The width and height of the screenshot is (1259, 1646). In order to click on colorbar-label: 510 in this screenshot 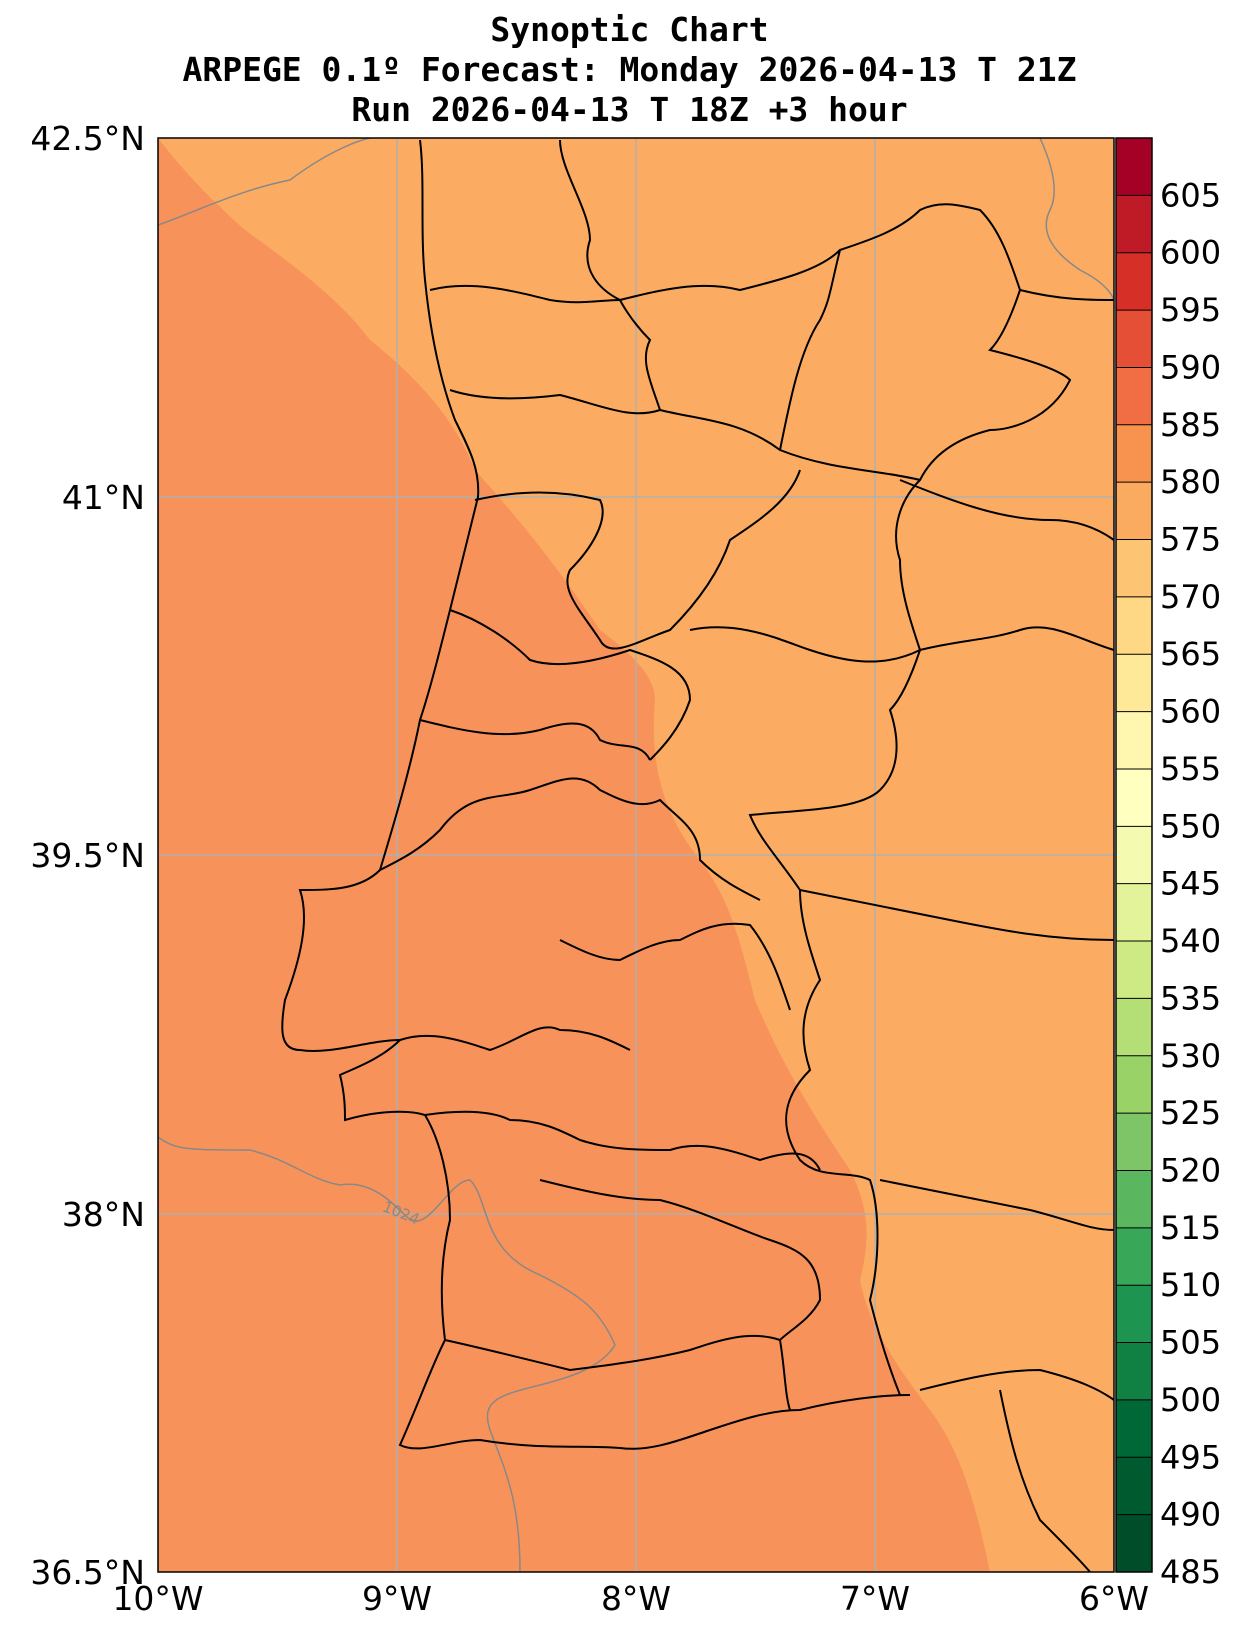, I will do `click(1190, 1285)`.